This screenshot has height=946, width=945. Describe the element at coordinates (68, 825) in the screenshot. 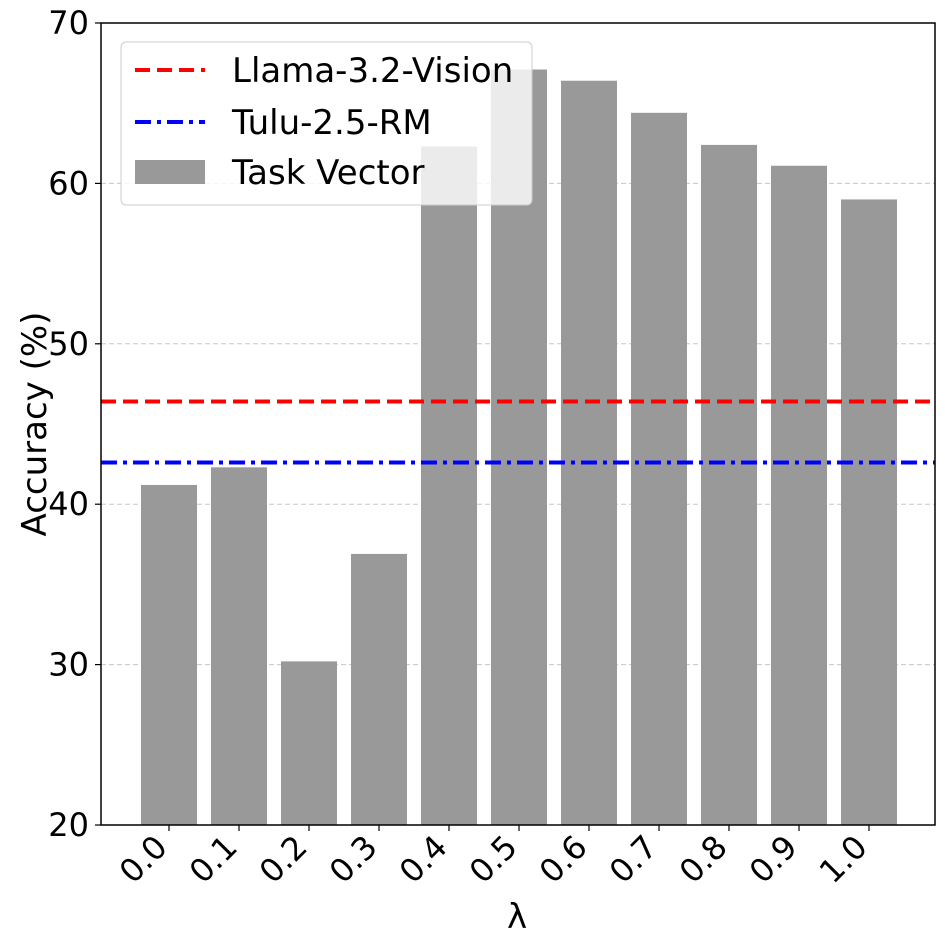

I see `y-tick-label: 20` at that location.